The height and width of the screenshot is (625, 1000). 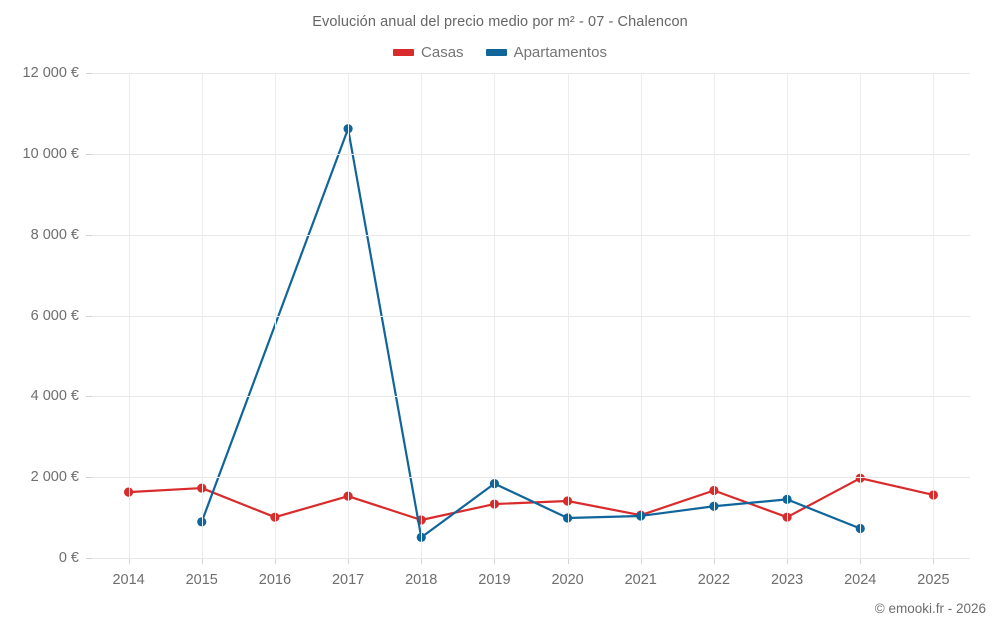 I want to click on copyright-credit: © emooki.fr - 2026, so click(x=930, y=608).